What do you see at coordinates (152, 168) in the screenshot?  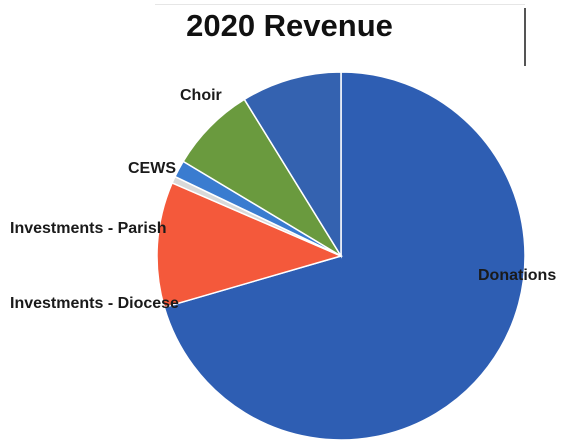 I see `slice-label-cews: CEWS` at bounding box center [152, 168].